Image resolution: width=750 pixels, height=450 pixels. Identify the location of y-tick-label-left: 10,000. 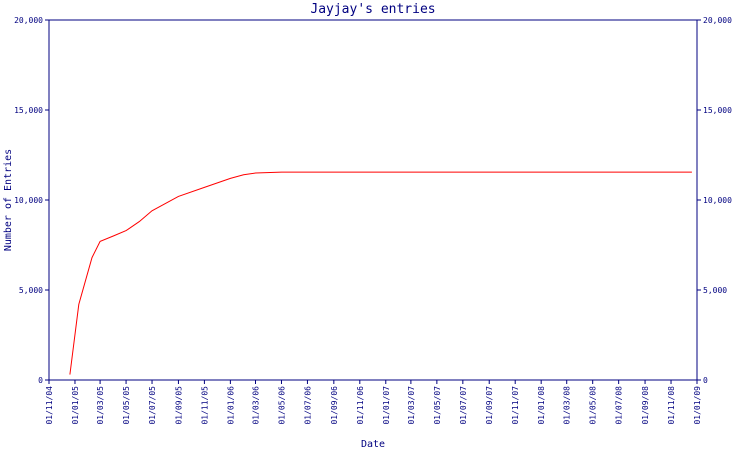
(28, 200).